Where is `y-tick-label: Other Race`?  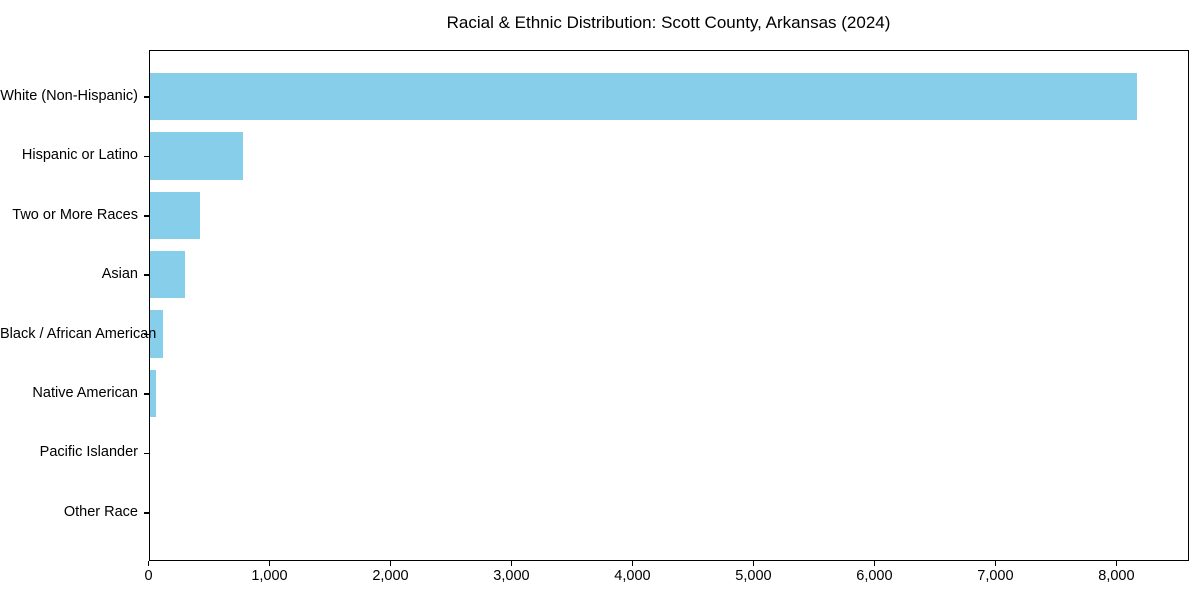 y-tick-label: Other Race is located at coordinates (100, 511).